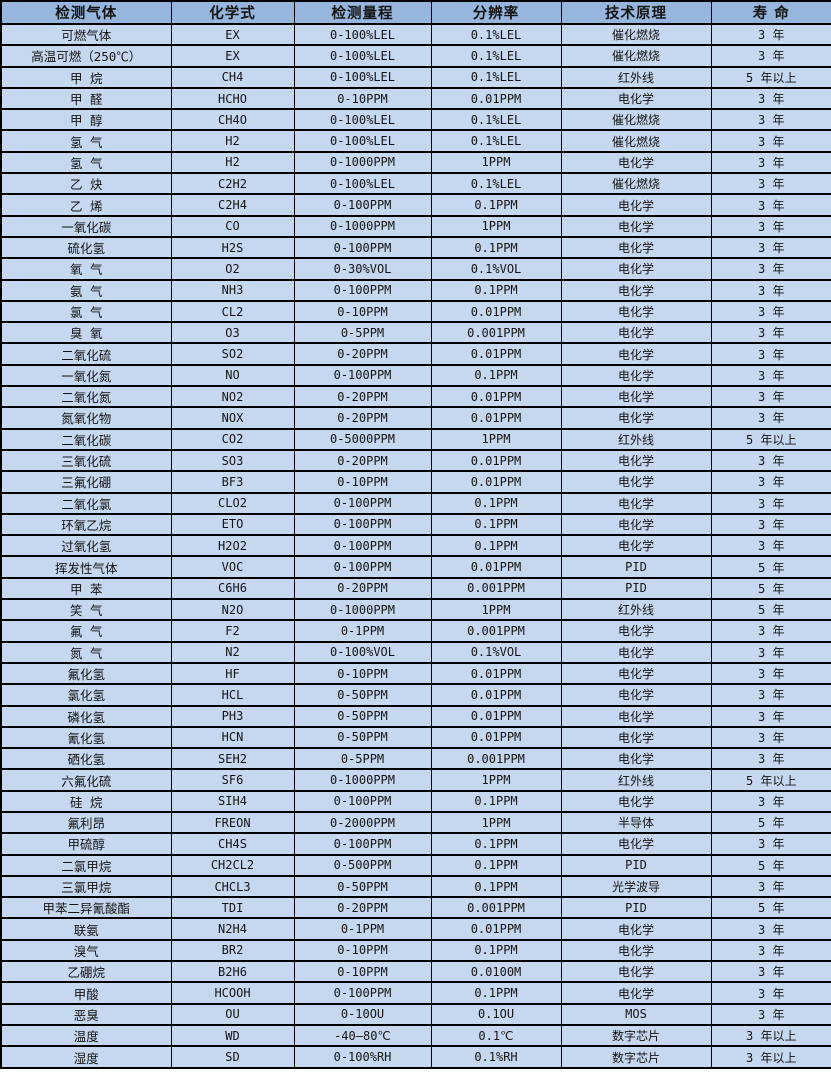 This screenshot has height=1075, width=831. Describe the element at coordinates (86, 333) in the screenshot. I see `cell-gas: 臭 氧` at that location.